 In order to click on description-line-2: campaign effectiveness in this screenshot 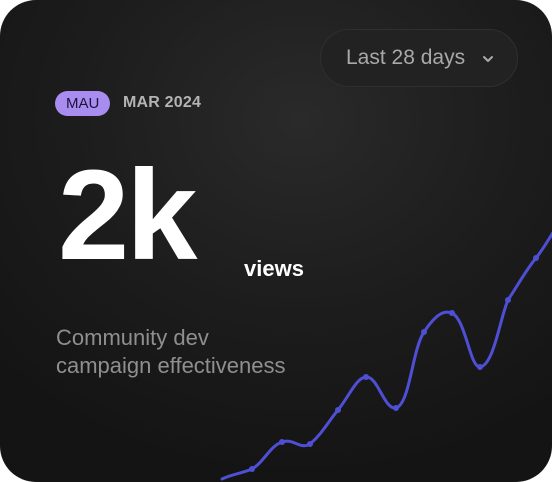, I will do `click(171, 365)`.